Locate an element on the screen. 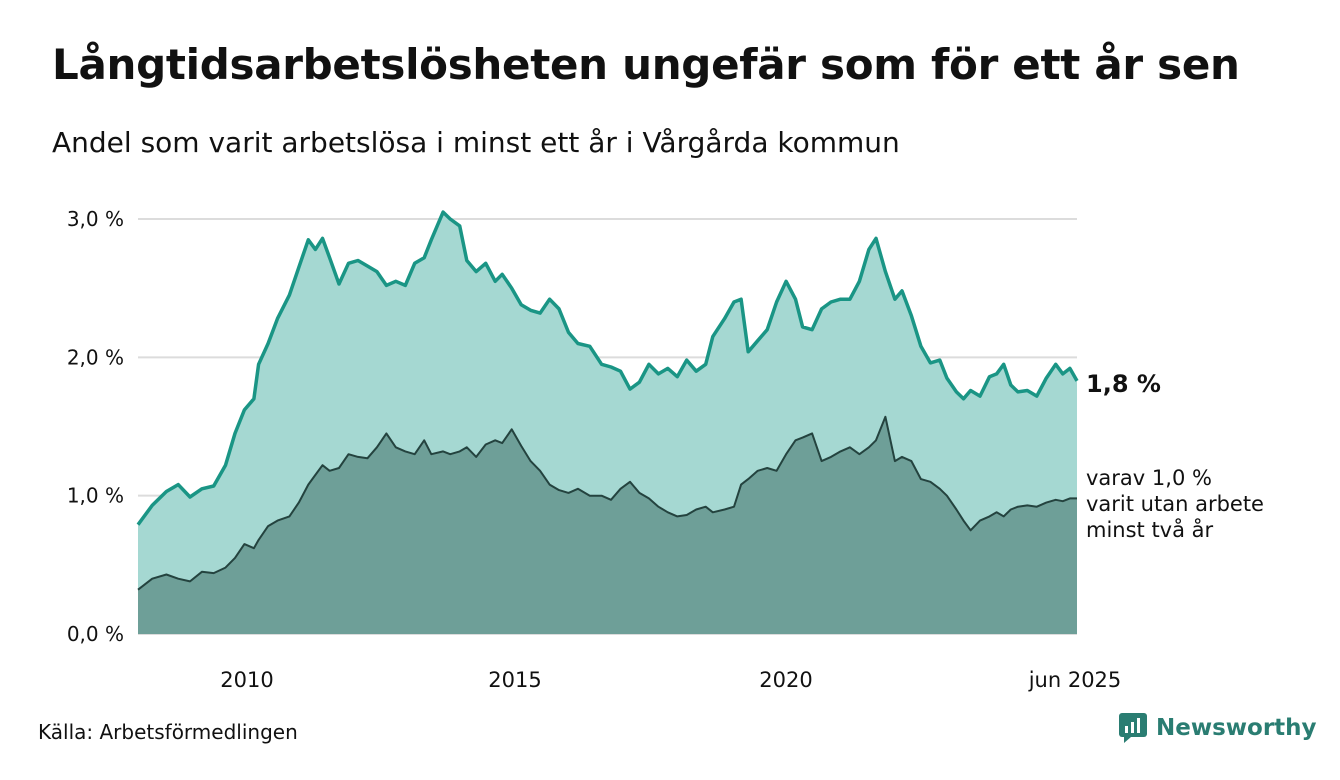 This screenshot has width=1340, height=780. label-two-years: varav 1,0 % varit utan arbete minst två år is located at coordinates (1175, 504).